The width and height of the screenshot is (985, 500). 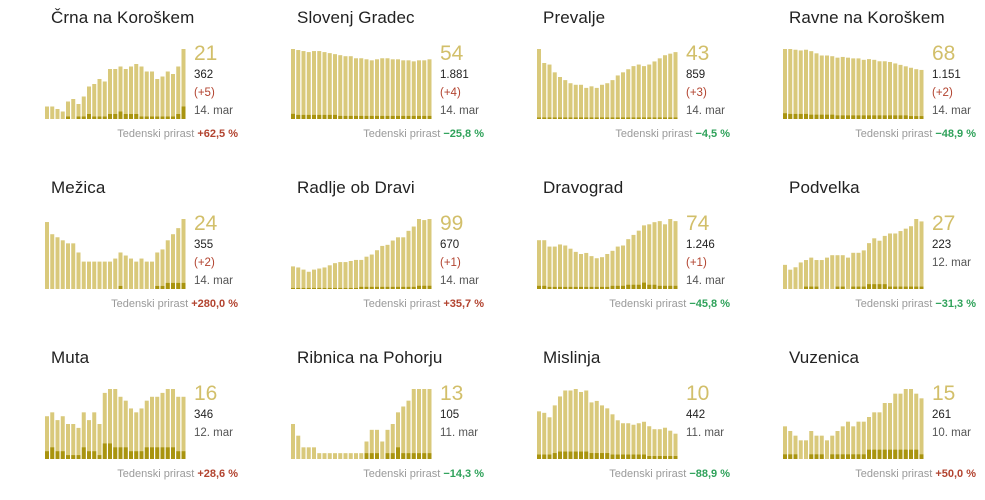 I want to click on weekly-growth: Tedenski prirast −25,8 %, so click(x=423, y=134).